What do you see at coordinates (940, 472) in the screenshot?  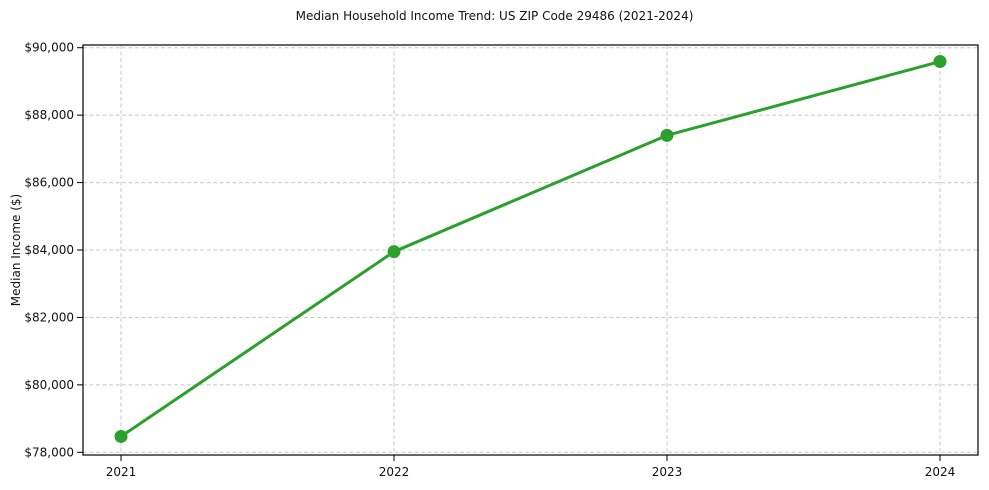 I see `x-tick-label: 2024` at bounding box center [940, 472].